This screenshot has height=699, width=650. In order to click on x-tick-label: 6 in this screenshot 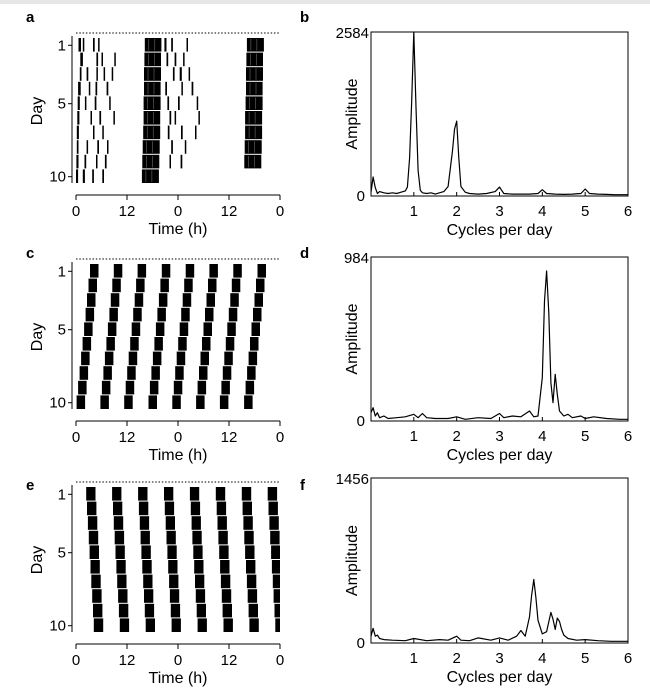, I will do `click(628, 436)`.